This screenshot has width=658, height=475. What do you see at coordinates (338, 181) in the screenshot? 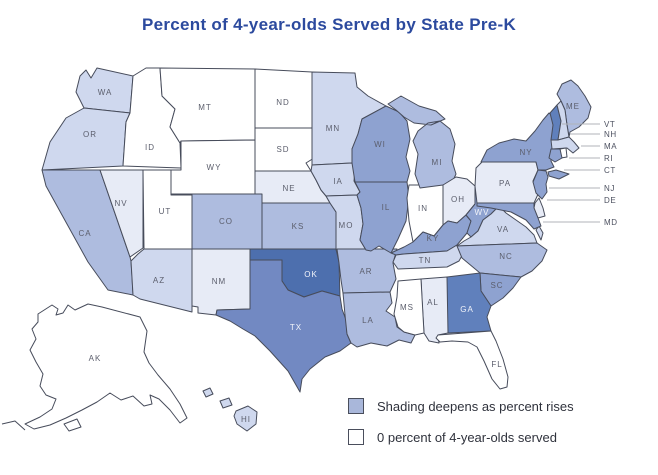
I see `state-label-IA: IA` at bounding box center [338, 181].